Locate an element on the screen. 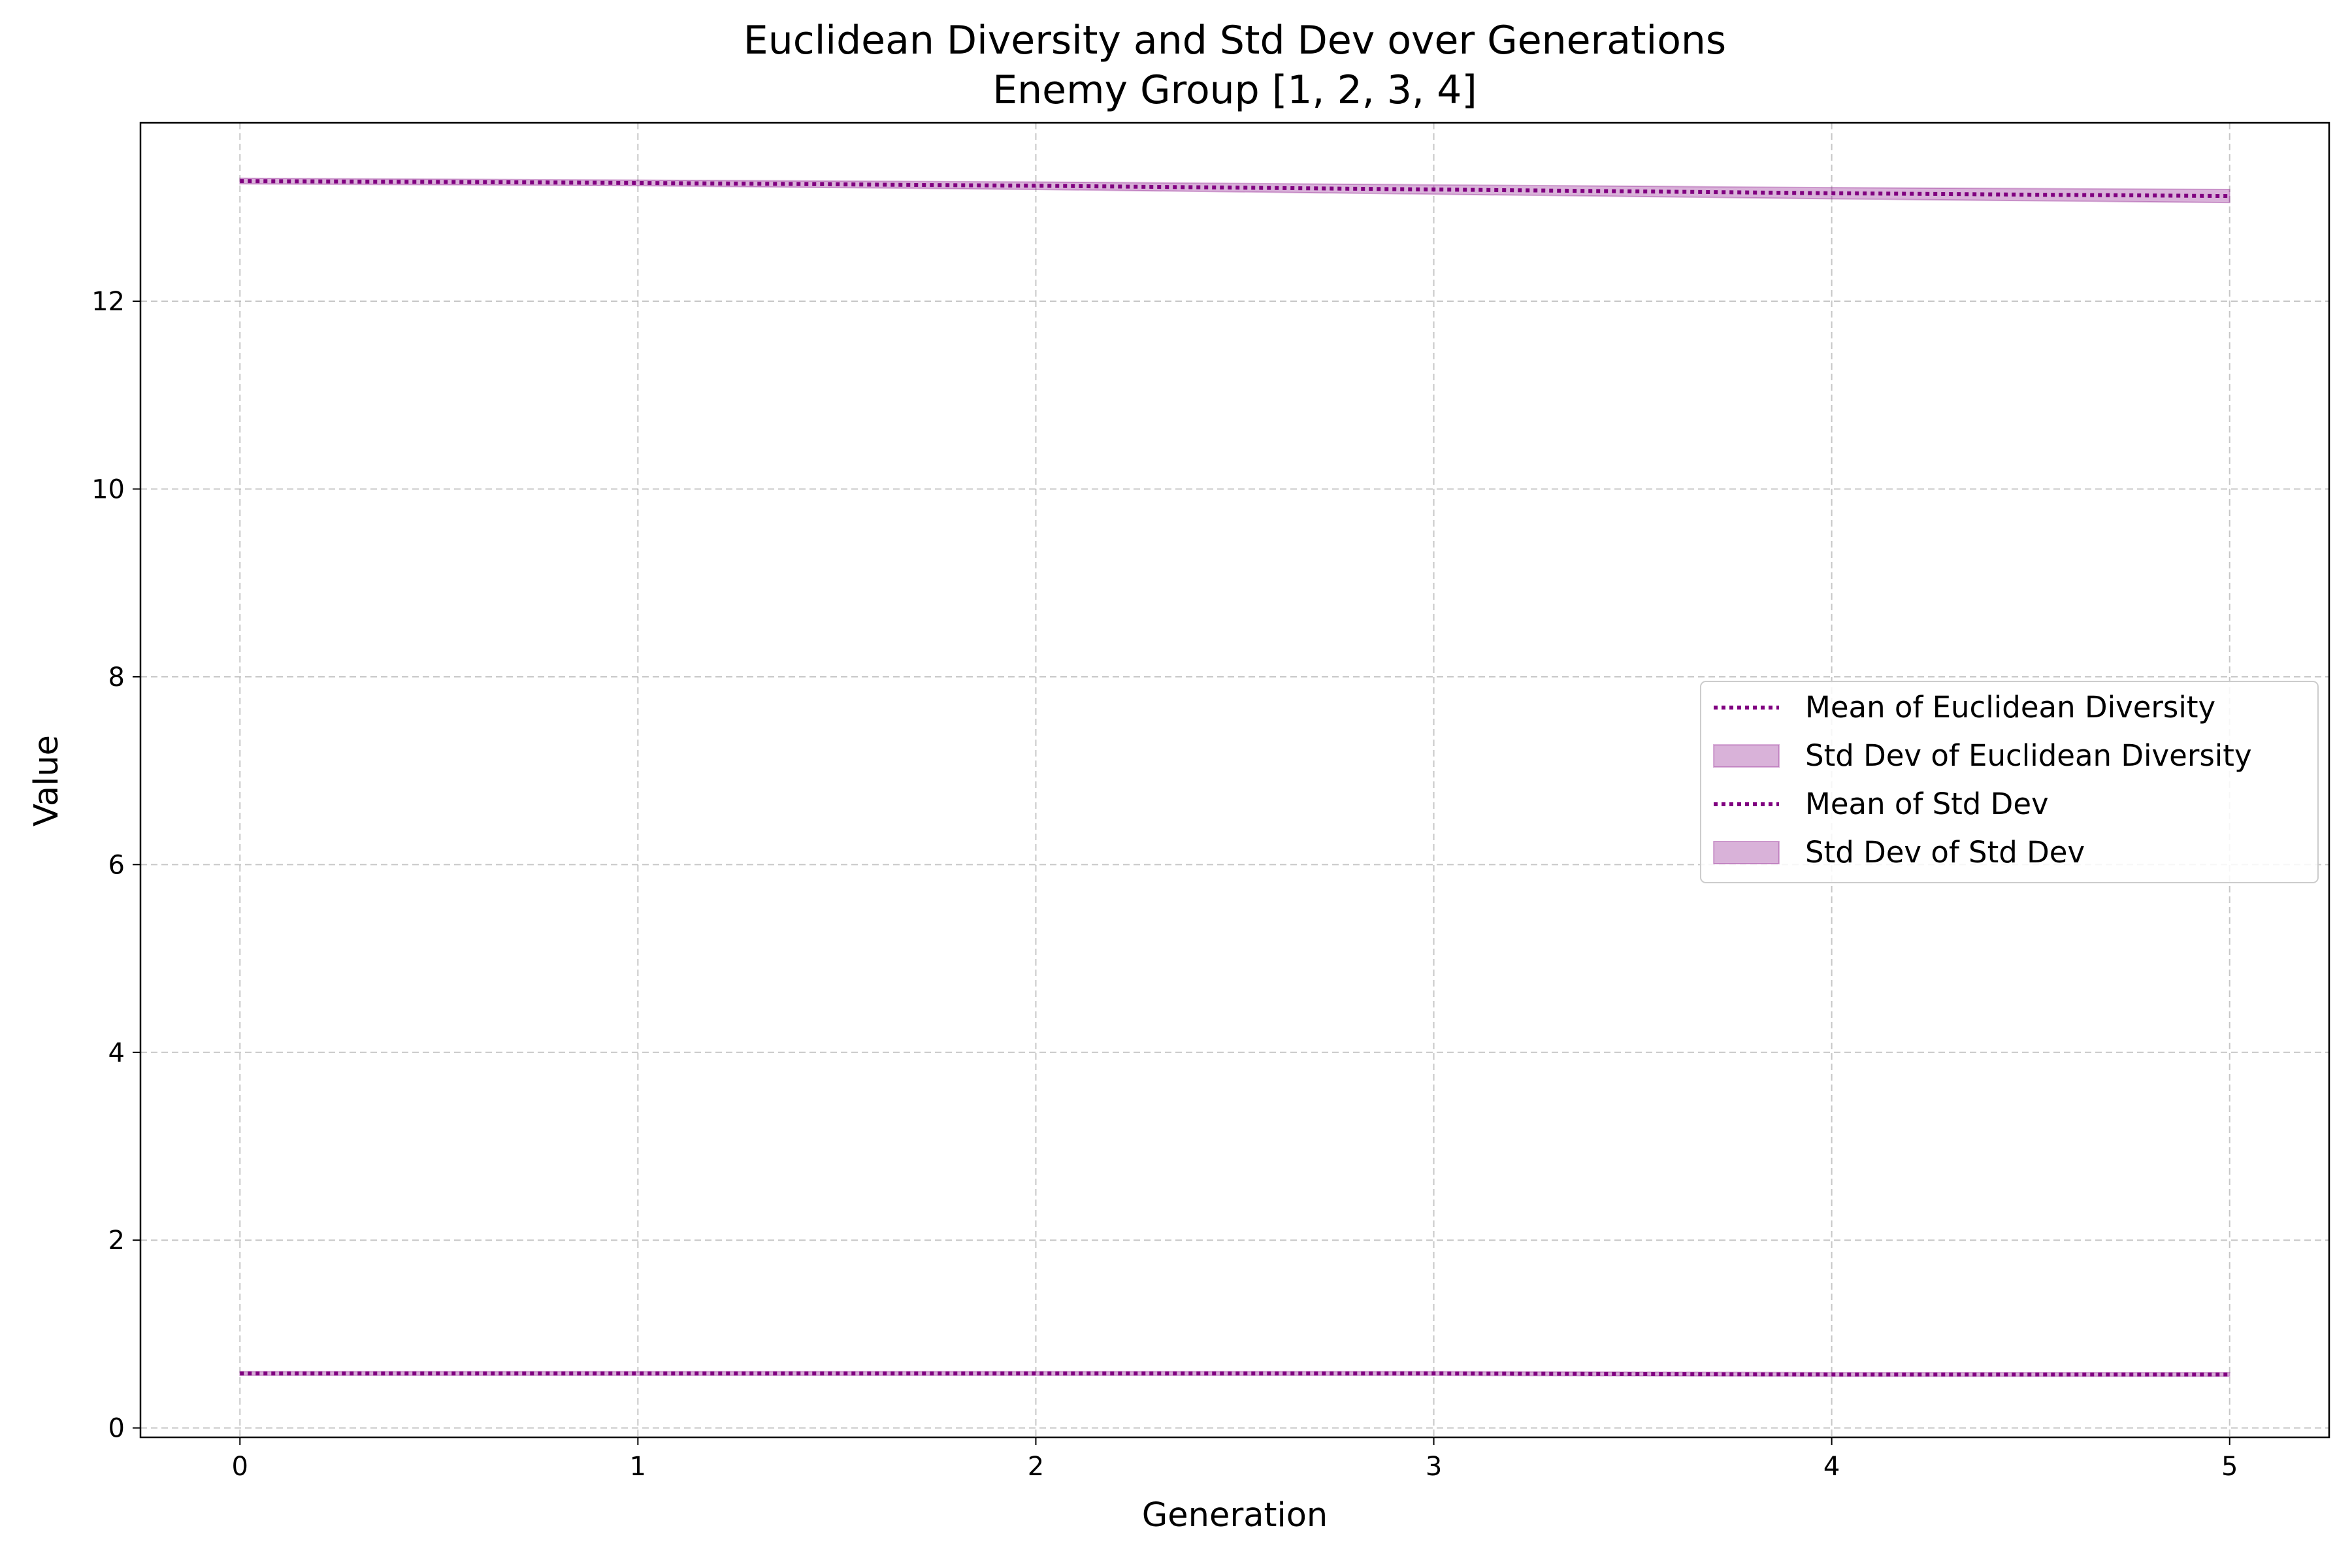 This screenshot has width=2352, height=1568. legend-label: Mean of Euclidean Diversity is located at coordinates (2010, 707).